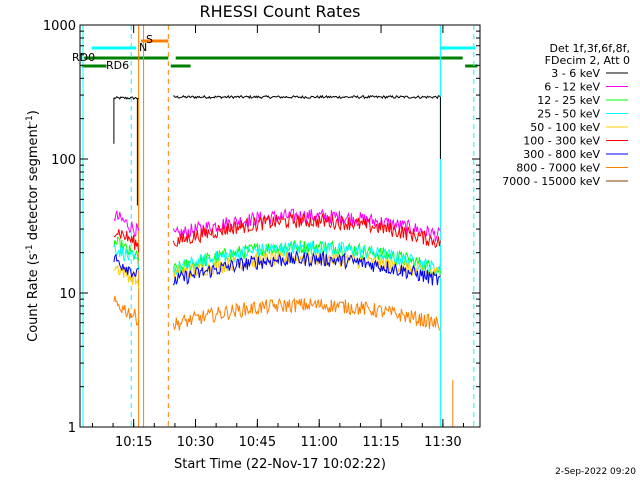  I want to click on flag-label-rd0: RD0, so click(83, 57).